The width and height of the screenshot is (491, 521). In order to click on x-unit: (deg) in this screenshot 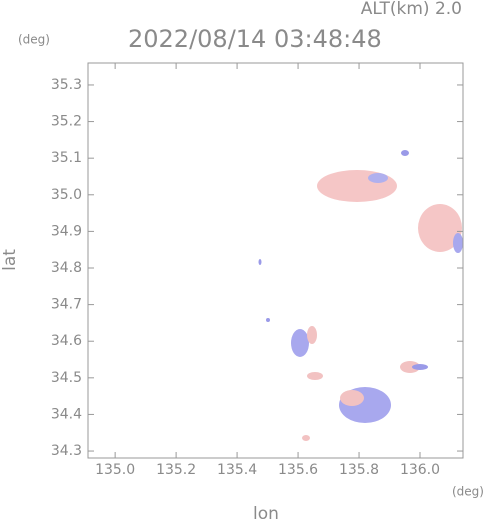, I will do `click(468, 492)`.